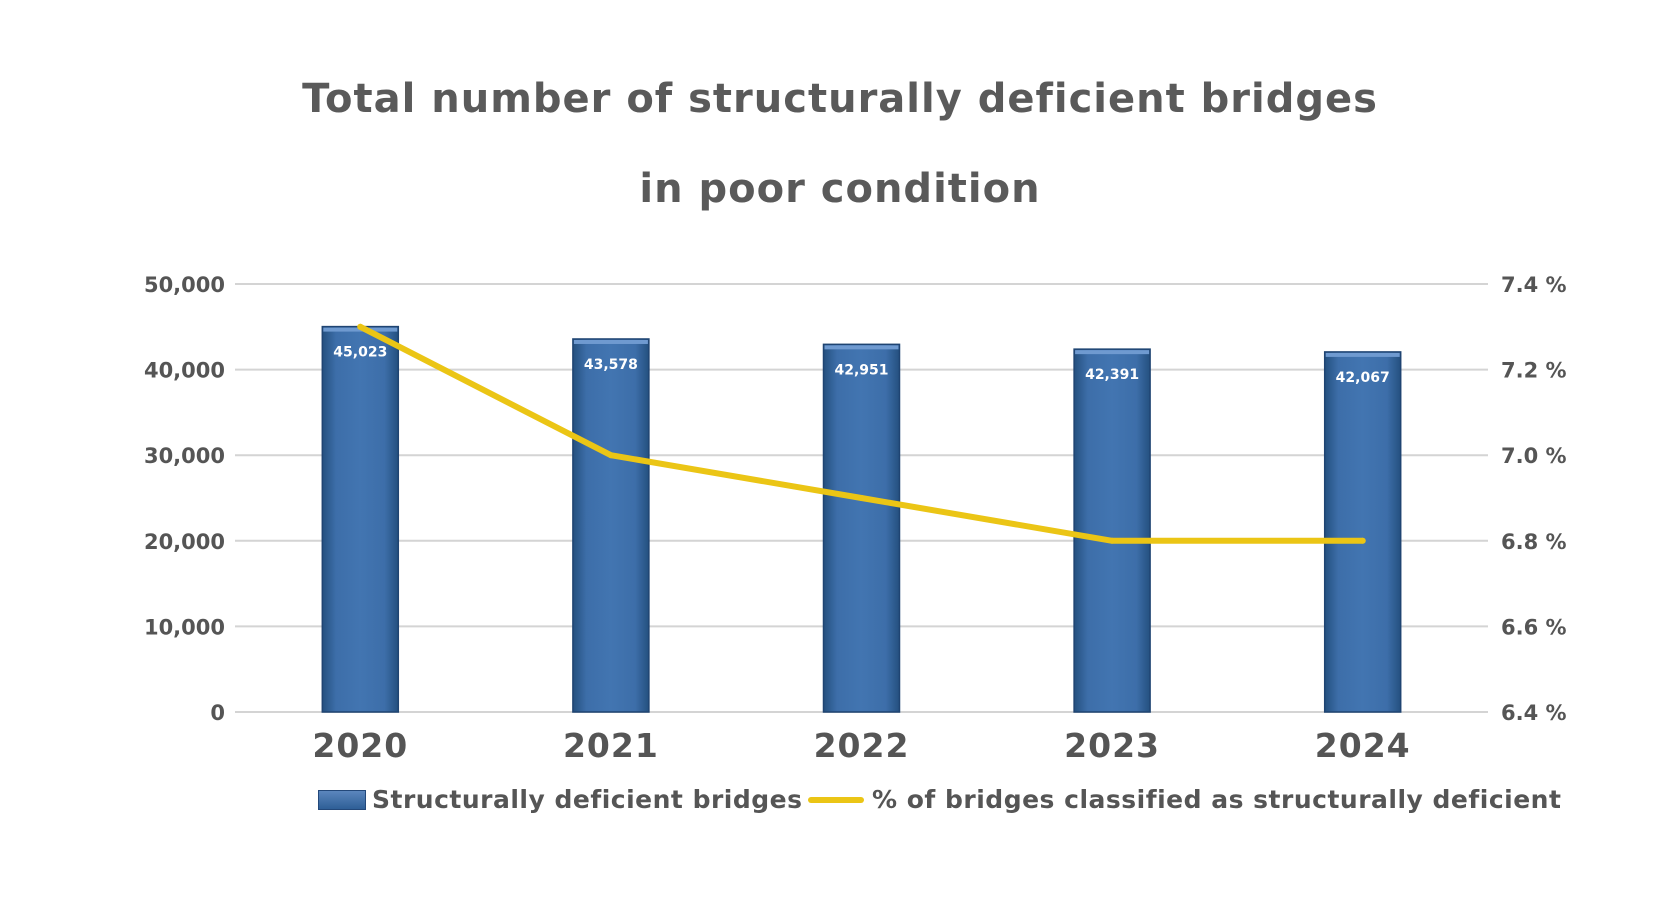 This screenshot has width=1680, height=901. What do you see at coordinates (342, 799) in the screenshot?
I see `legend-swatch-bars` at bounding box center [342, 799].